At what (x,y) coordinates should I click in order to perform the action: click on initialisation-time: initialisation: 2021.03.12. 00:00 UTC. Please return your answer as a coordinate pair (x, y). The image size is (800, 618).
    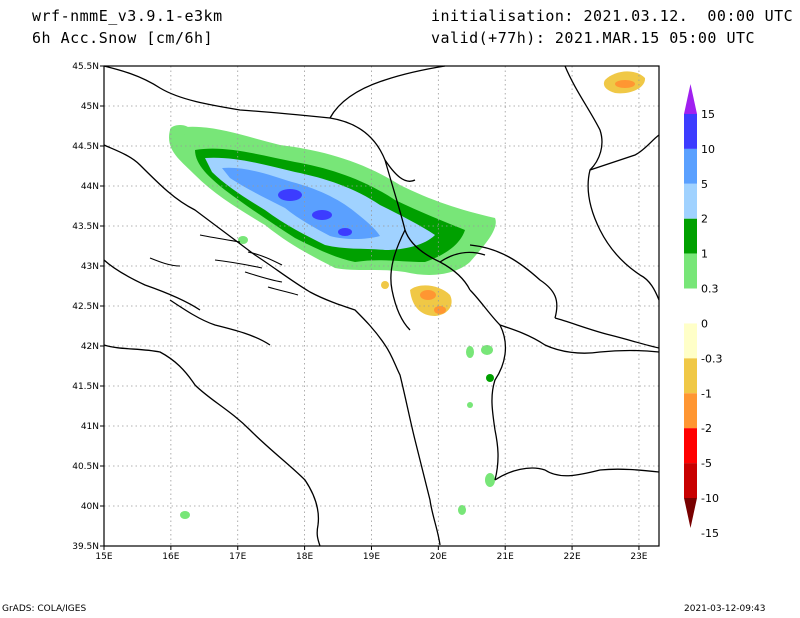
    Looking at the image, I should click on (612, 16).